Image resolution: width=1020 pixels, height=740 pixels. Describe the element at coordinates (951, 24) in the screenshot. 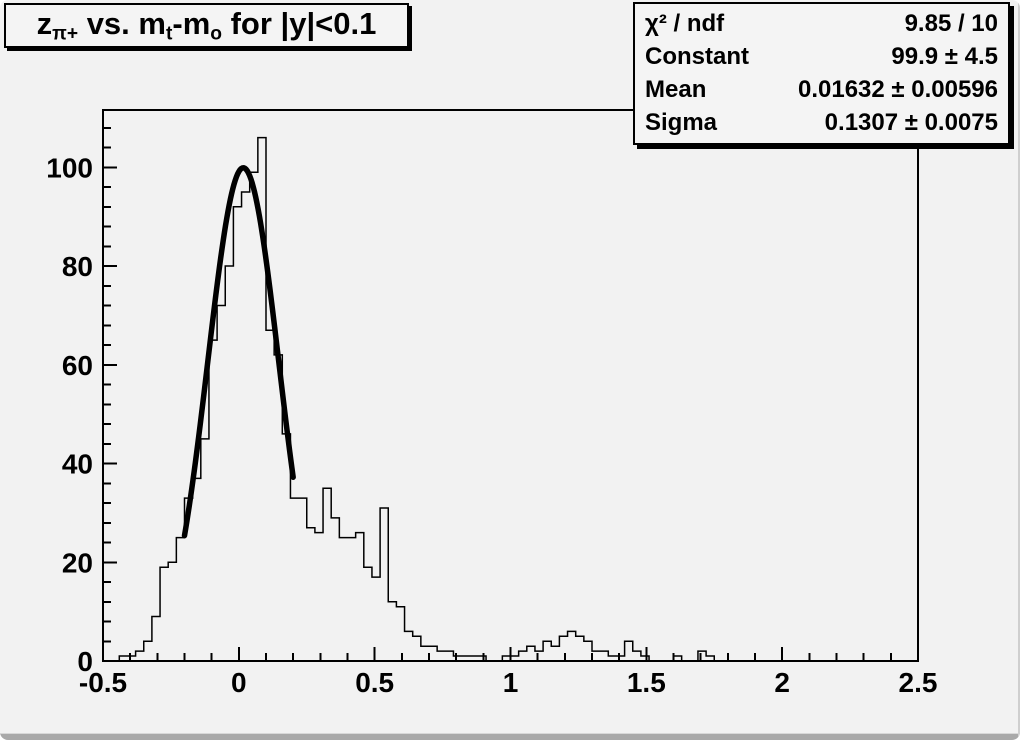

I see `stats-value-chi2: 9.85 / 10` at that location.